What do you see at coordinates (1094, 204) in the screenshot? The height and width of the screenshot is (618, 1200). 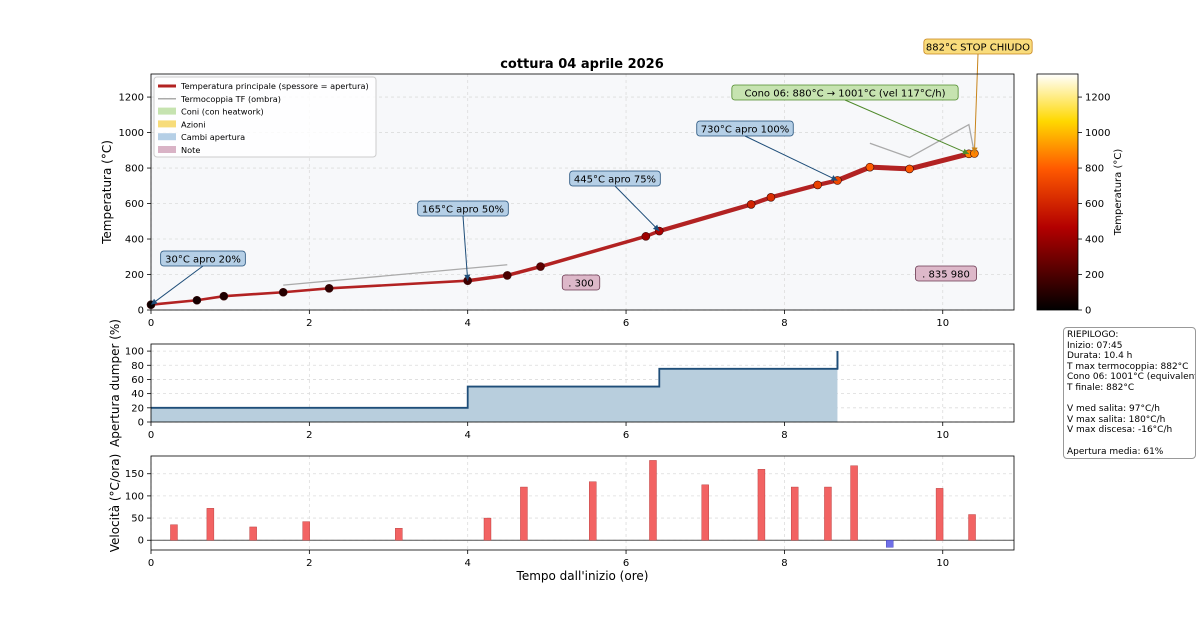 I see `colorbar-tick-label: 600` at bounding box center [1094, 204].